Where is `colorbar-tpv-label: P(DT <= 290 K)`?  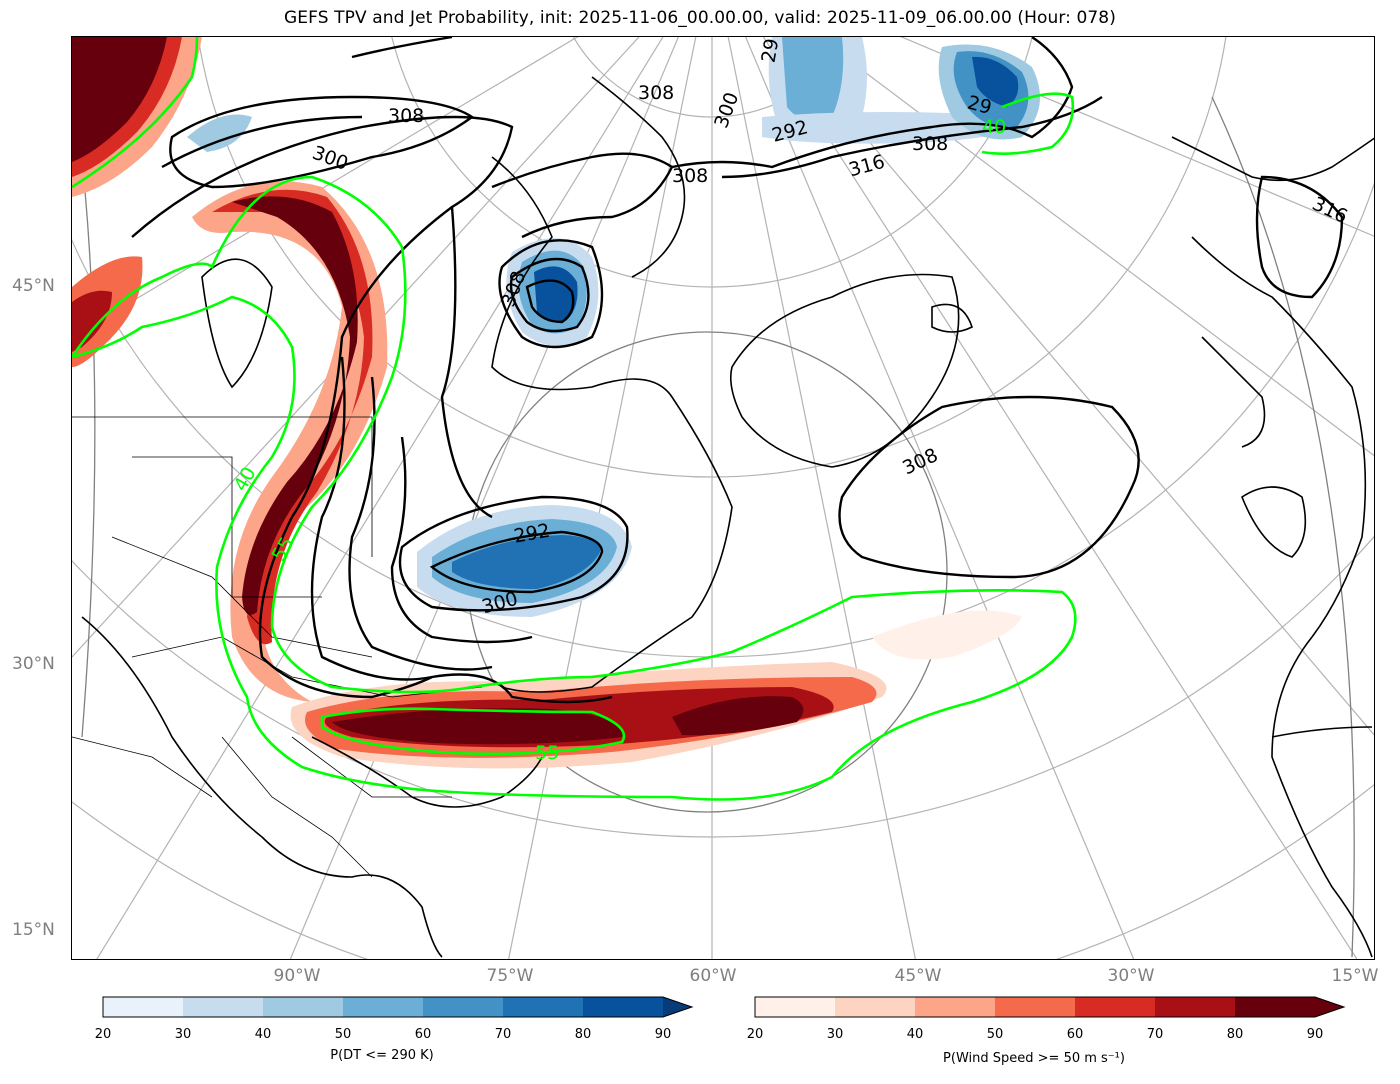
colorbar-tpv-label: P(DT <= 290 K) is located at coordinates (382, 1055).